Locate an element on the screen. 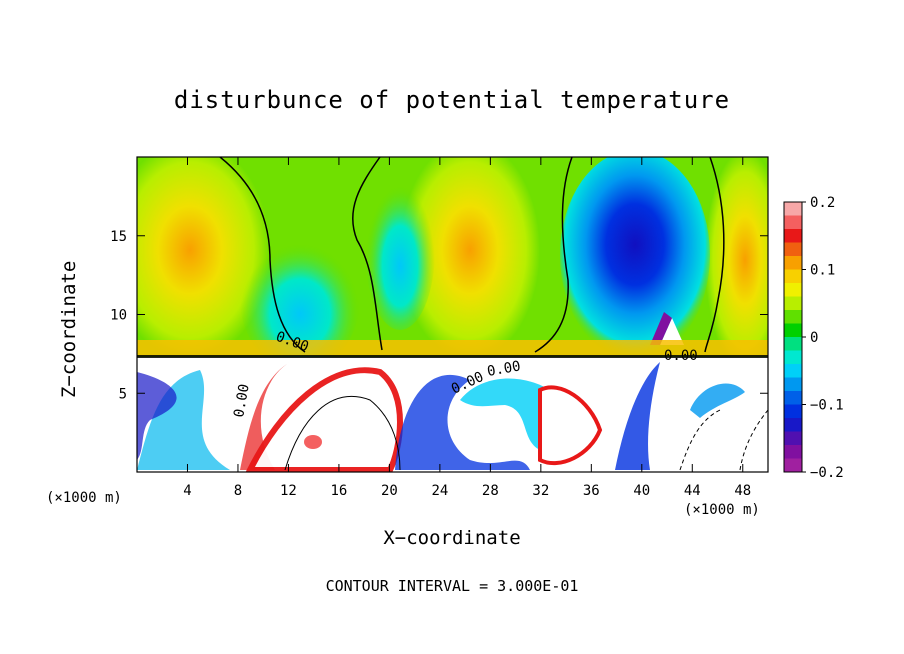 This screenshot has height=654, width=904. lower-white-right is located at coordinates (719, 422).